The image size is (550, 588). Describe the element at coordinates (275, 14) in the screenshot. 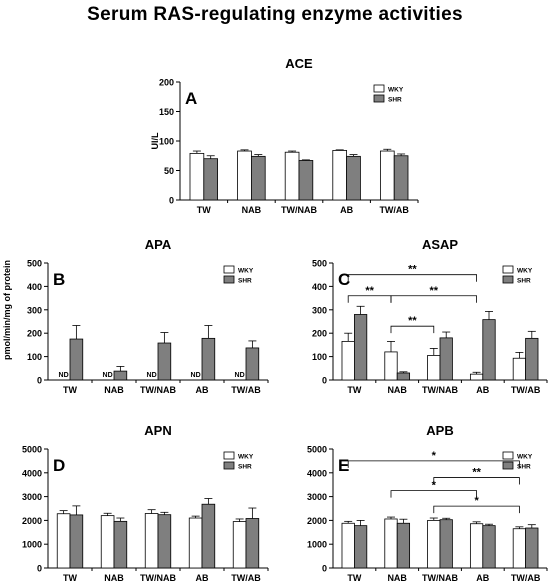

I see `figure-title: Serum RAS-regulating enzyme activities` at that location.